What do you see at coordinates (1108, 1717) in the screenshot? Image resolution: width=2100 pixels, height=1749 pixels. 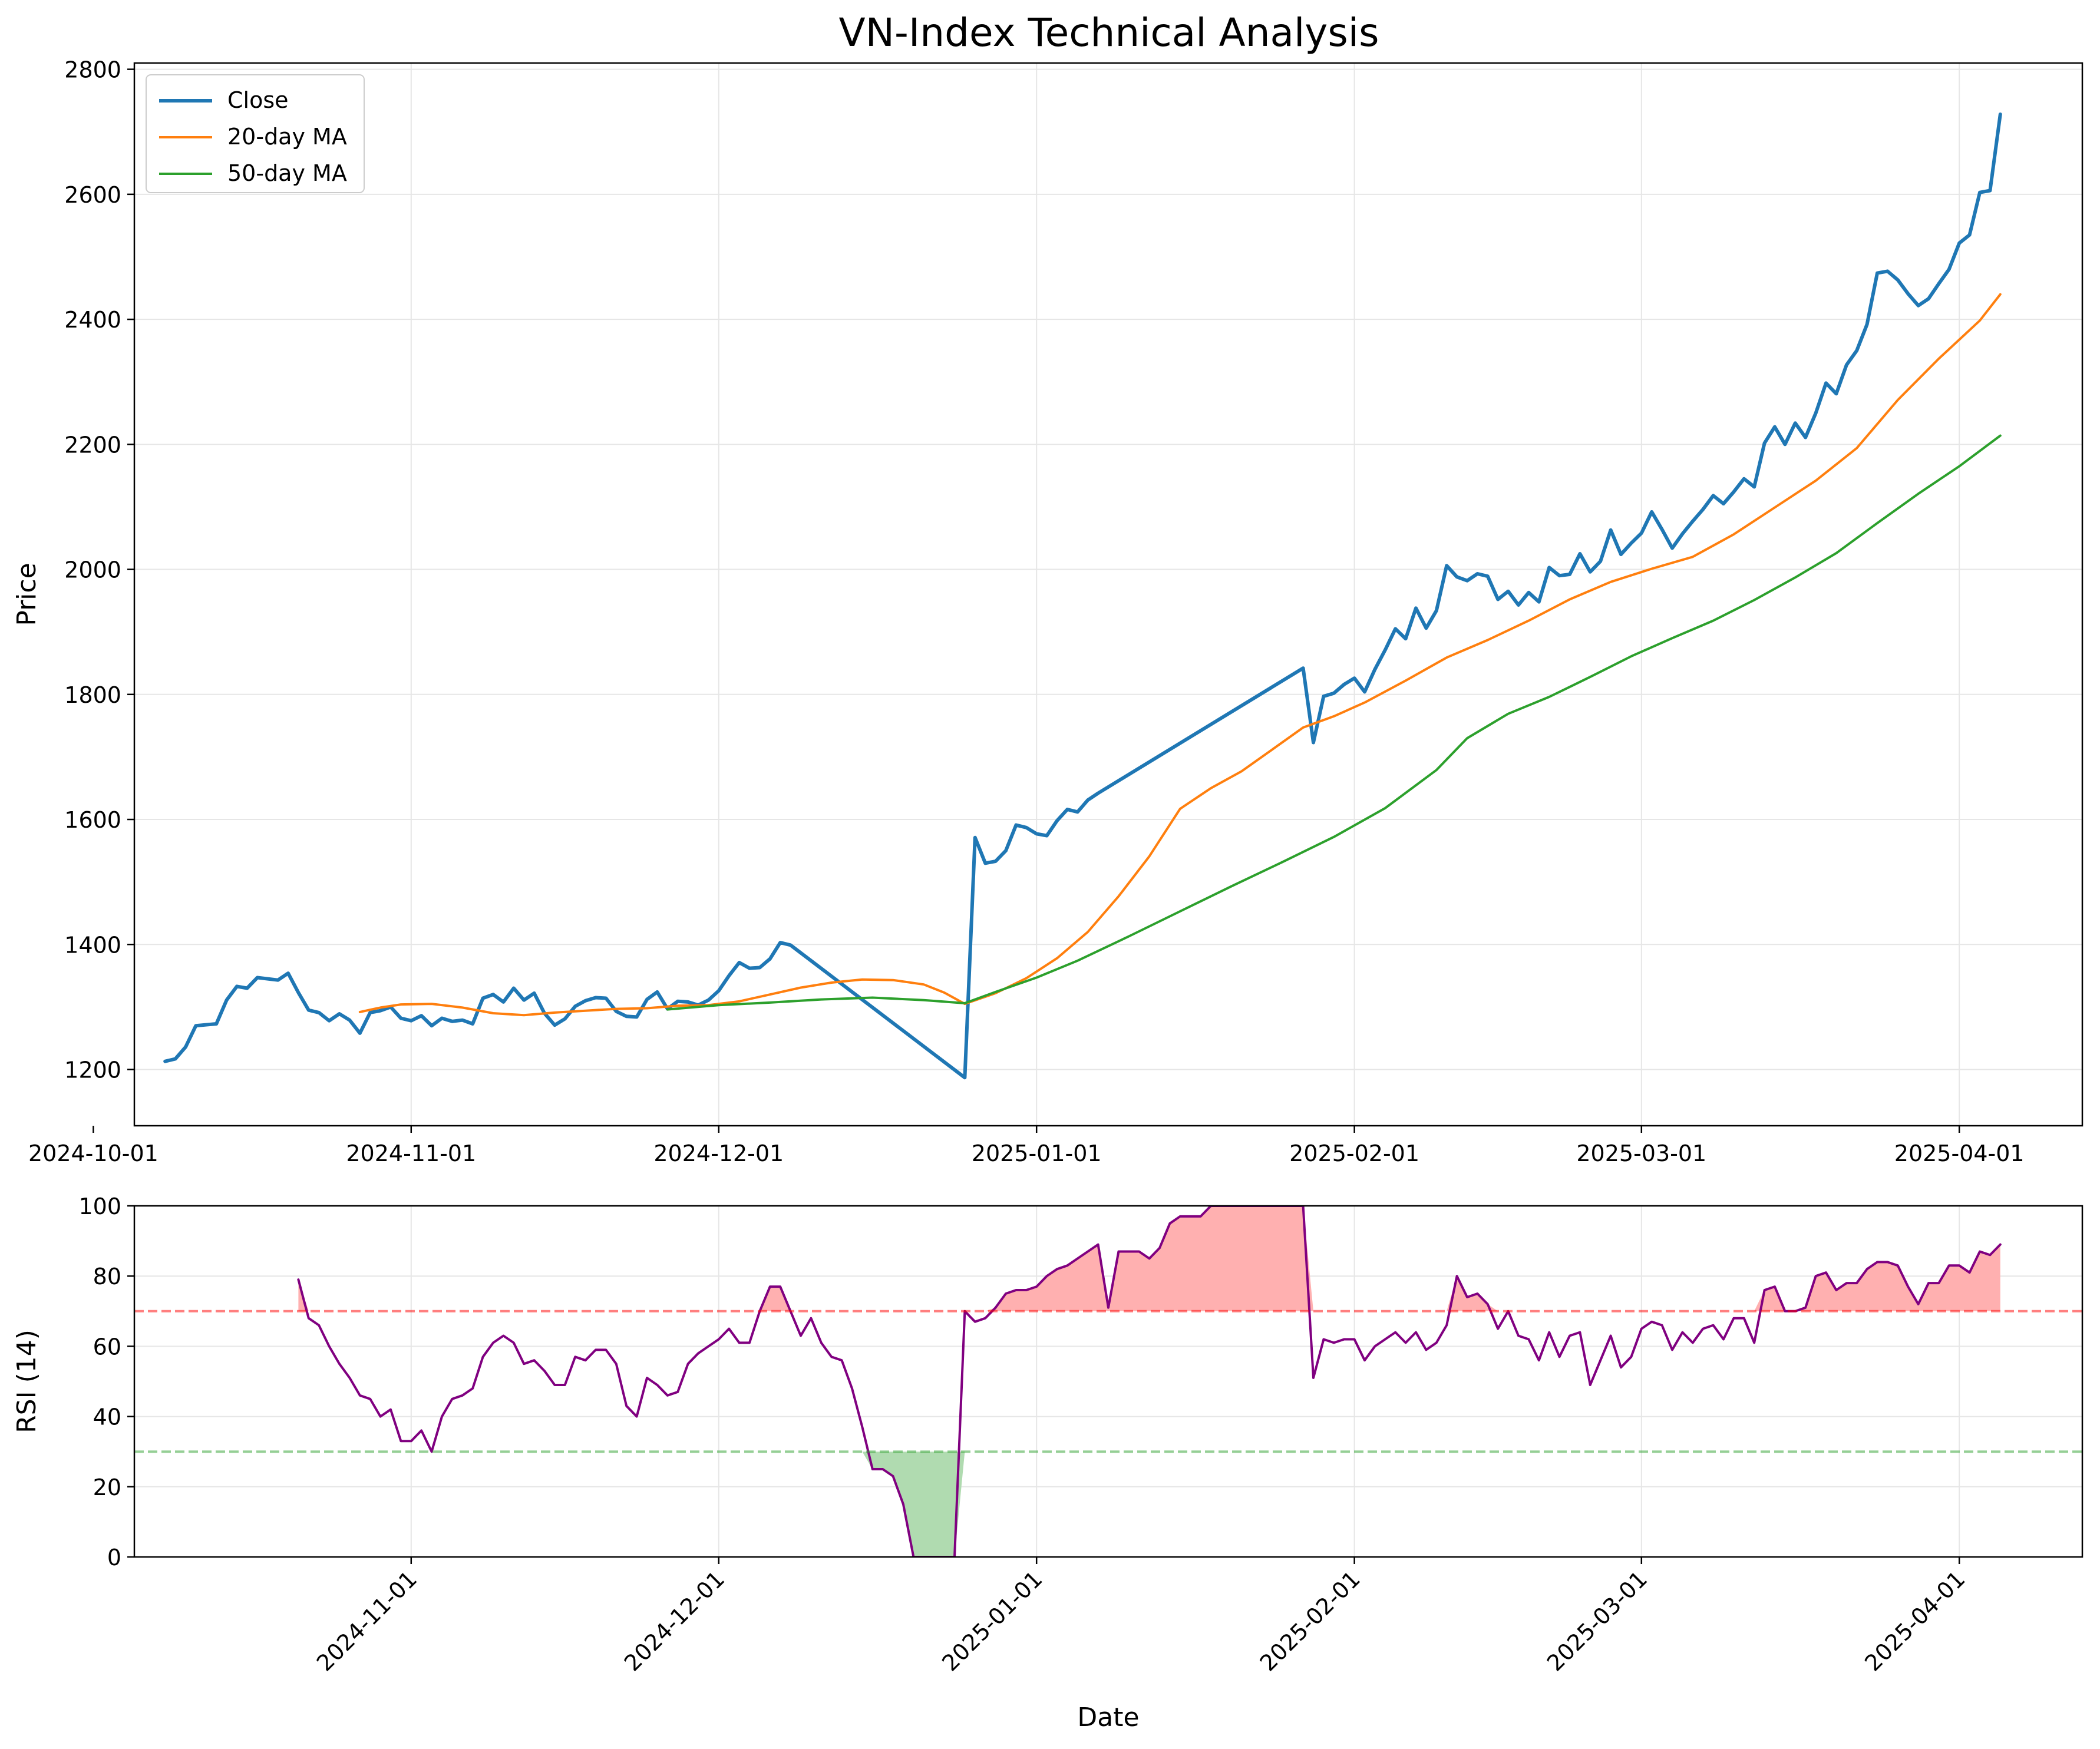 I see `x-axis-label: Date` at bounding box center [1108, 1717].